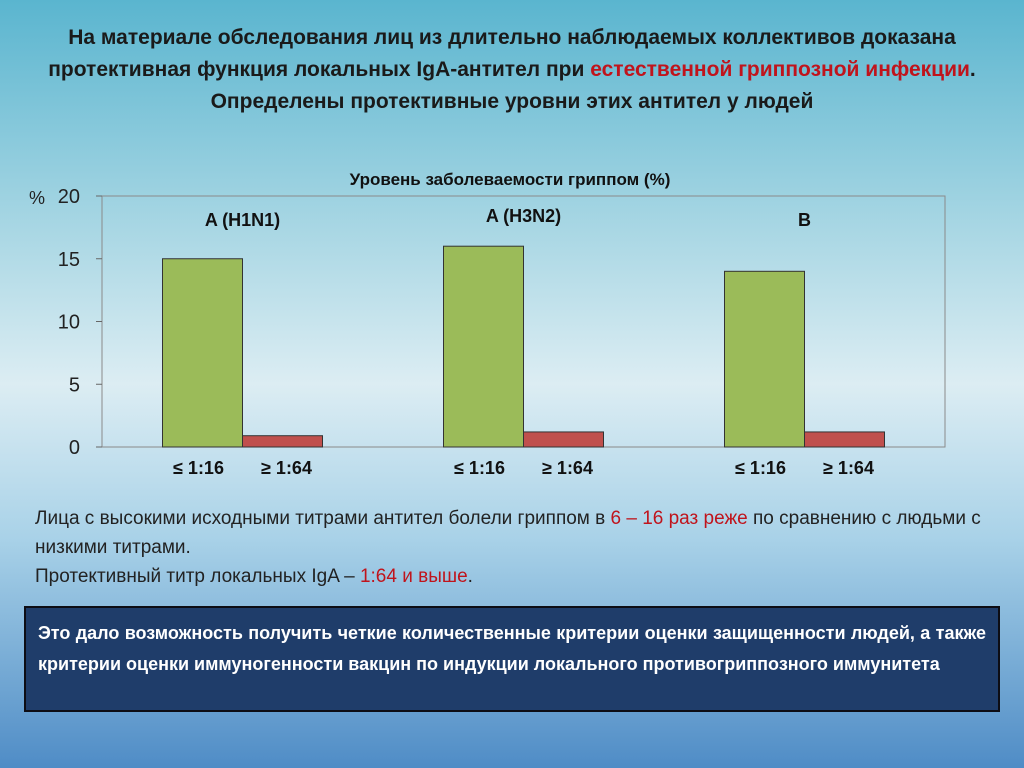 This screenshot has height=768, width=1024. I want to click on y-tick-label: 15, so click(69, 260).